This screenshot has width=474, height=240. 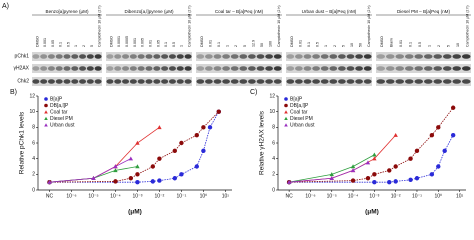 I want to click on lane-label: 0.5, so click(x=318, y=44).